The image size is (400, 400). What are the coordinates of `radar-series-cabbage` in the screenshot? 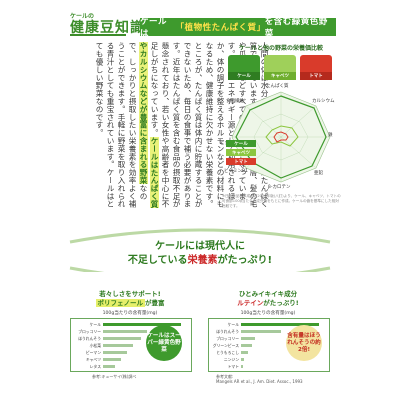 It's located at (282, 136).